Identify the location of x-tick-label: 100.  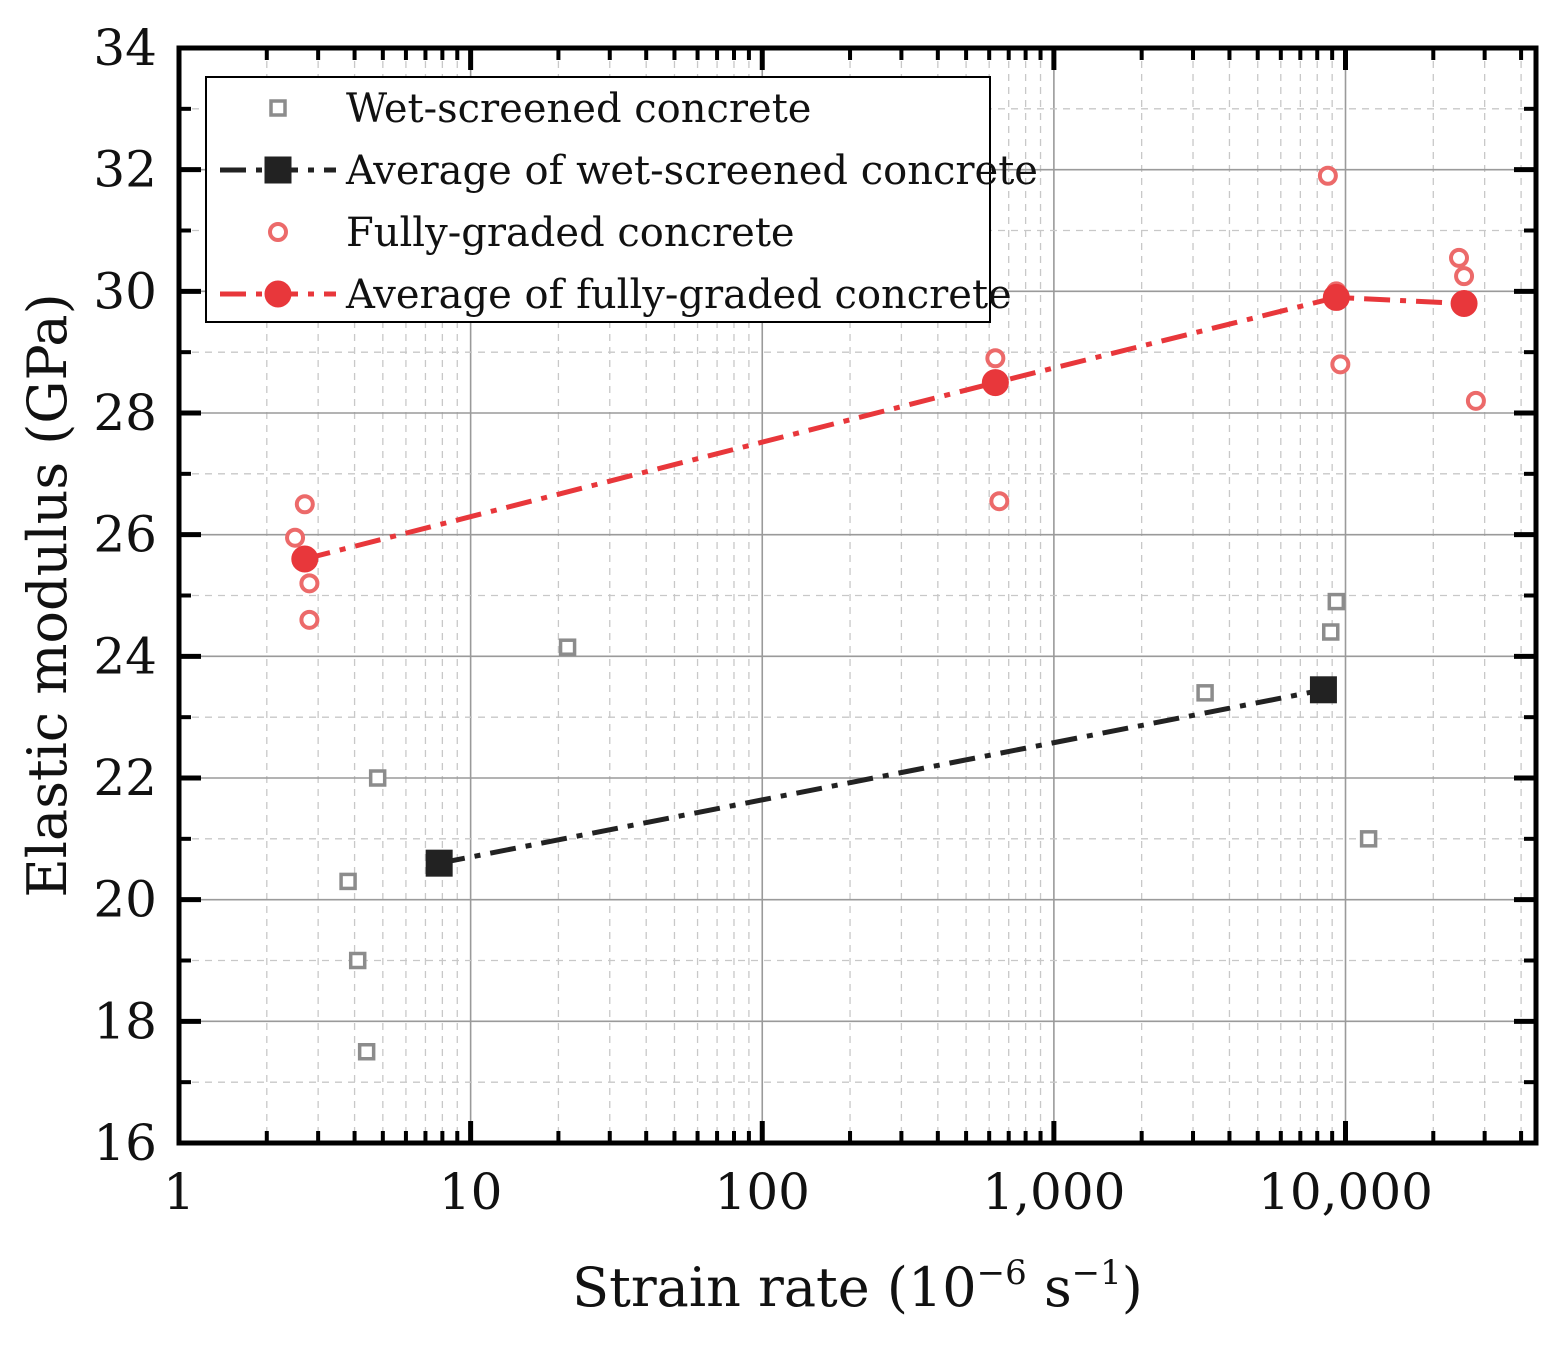
(762, 1192).